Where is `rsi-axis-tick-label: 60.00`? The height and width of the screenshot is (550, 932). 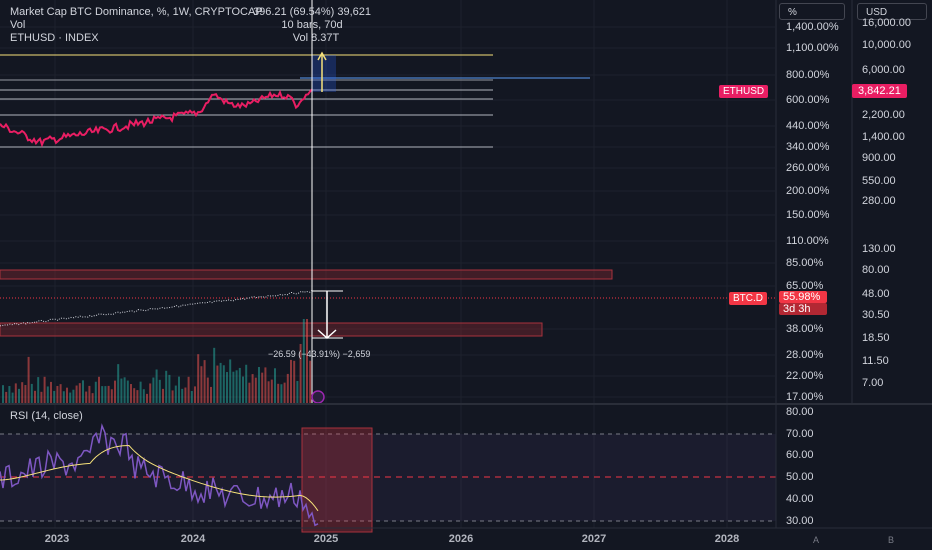
rsi-axis-tick-label: 60.00 is located at coordinates (800, 455).